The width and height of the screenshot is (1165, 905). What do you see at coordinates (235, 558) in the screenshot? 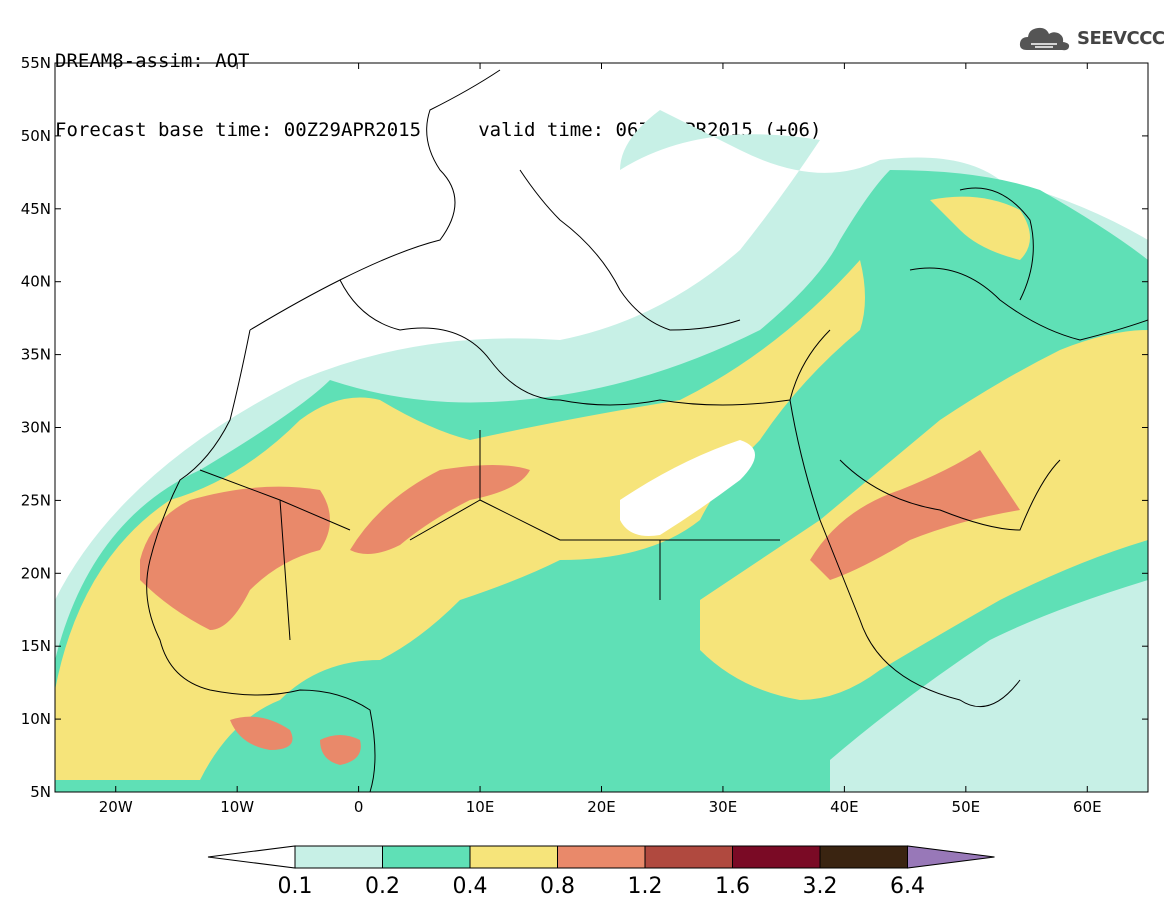
I see `aot-band-0.8` at bounding box center [235, 558].